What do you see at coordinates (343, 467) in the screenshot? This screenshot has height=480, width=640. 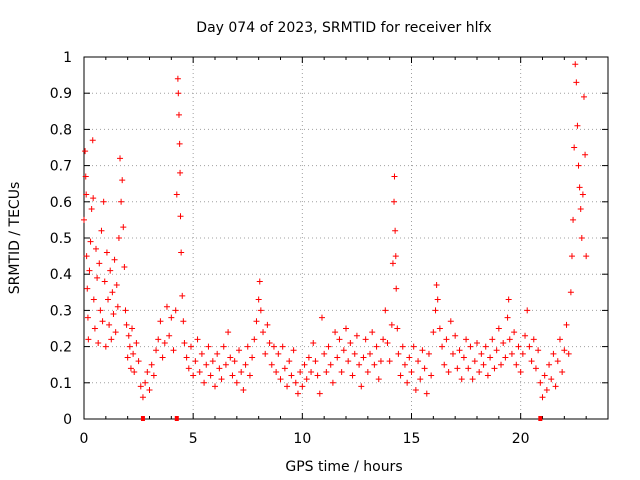 I see `x-axis-label: GPS time / hours` at bounding box center [343, 467].